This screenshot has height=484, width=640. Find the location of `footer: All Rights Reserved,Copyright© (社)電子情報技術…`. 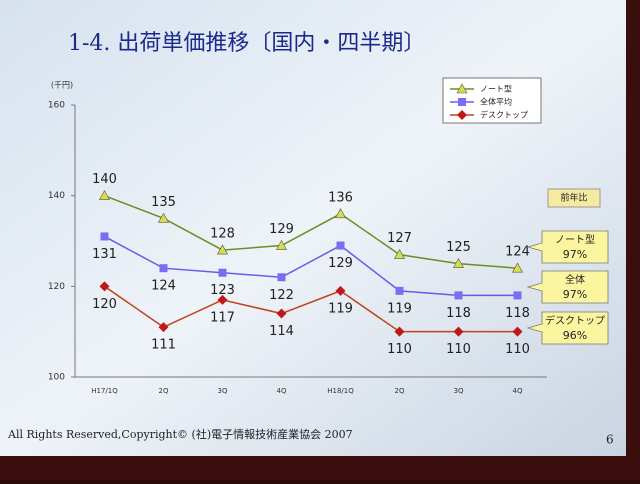

footer: All Rights Reserved,Copyright© (社)電子情報技術… is located at coordinates (180, 434).